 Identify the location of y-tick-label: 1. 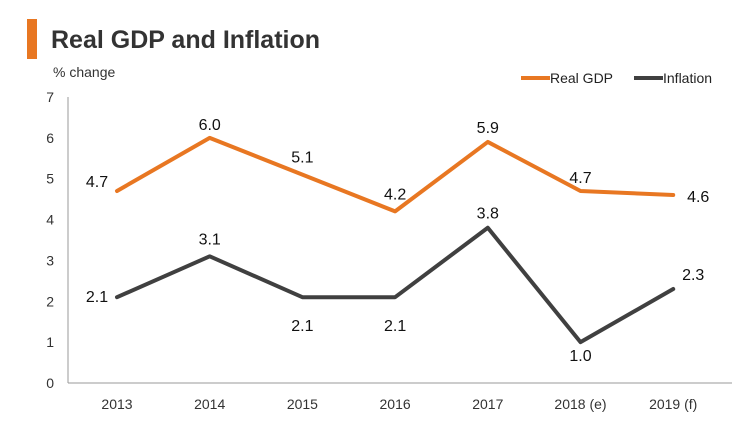
(50, 342).